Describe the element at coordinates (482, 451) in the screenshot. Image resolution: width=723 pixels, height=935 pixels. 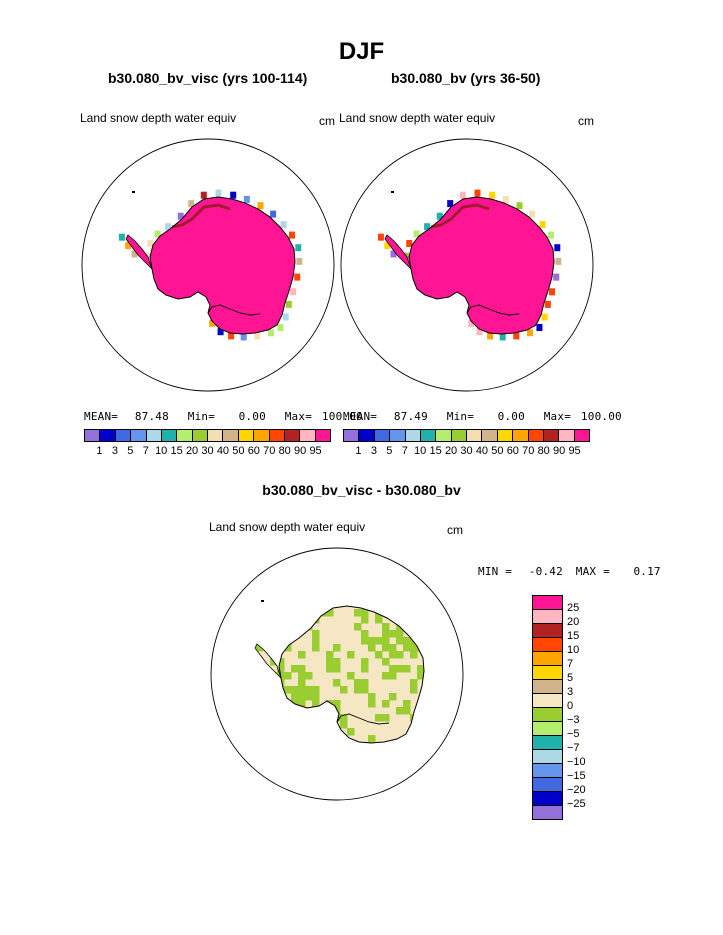
I see `colorbar-tick-label: 40` at that location.